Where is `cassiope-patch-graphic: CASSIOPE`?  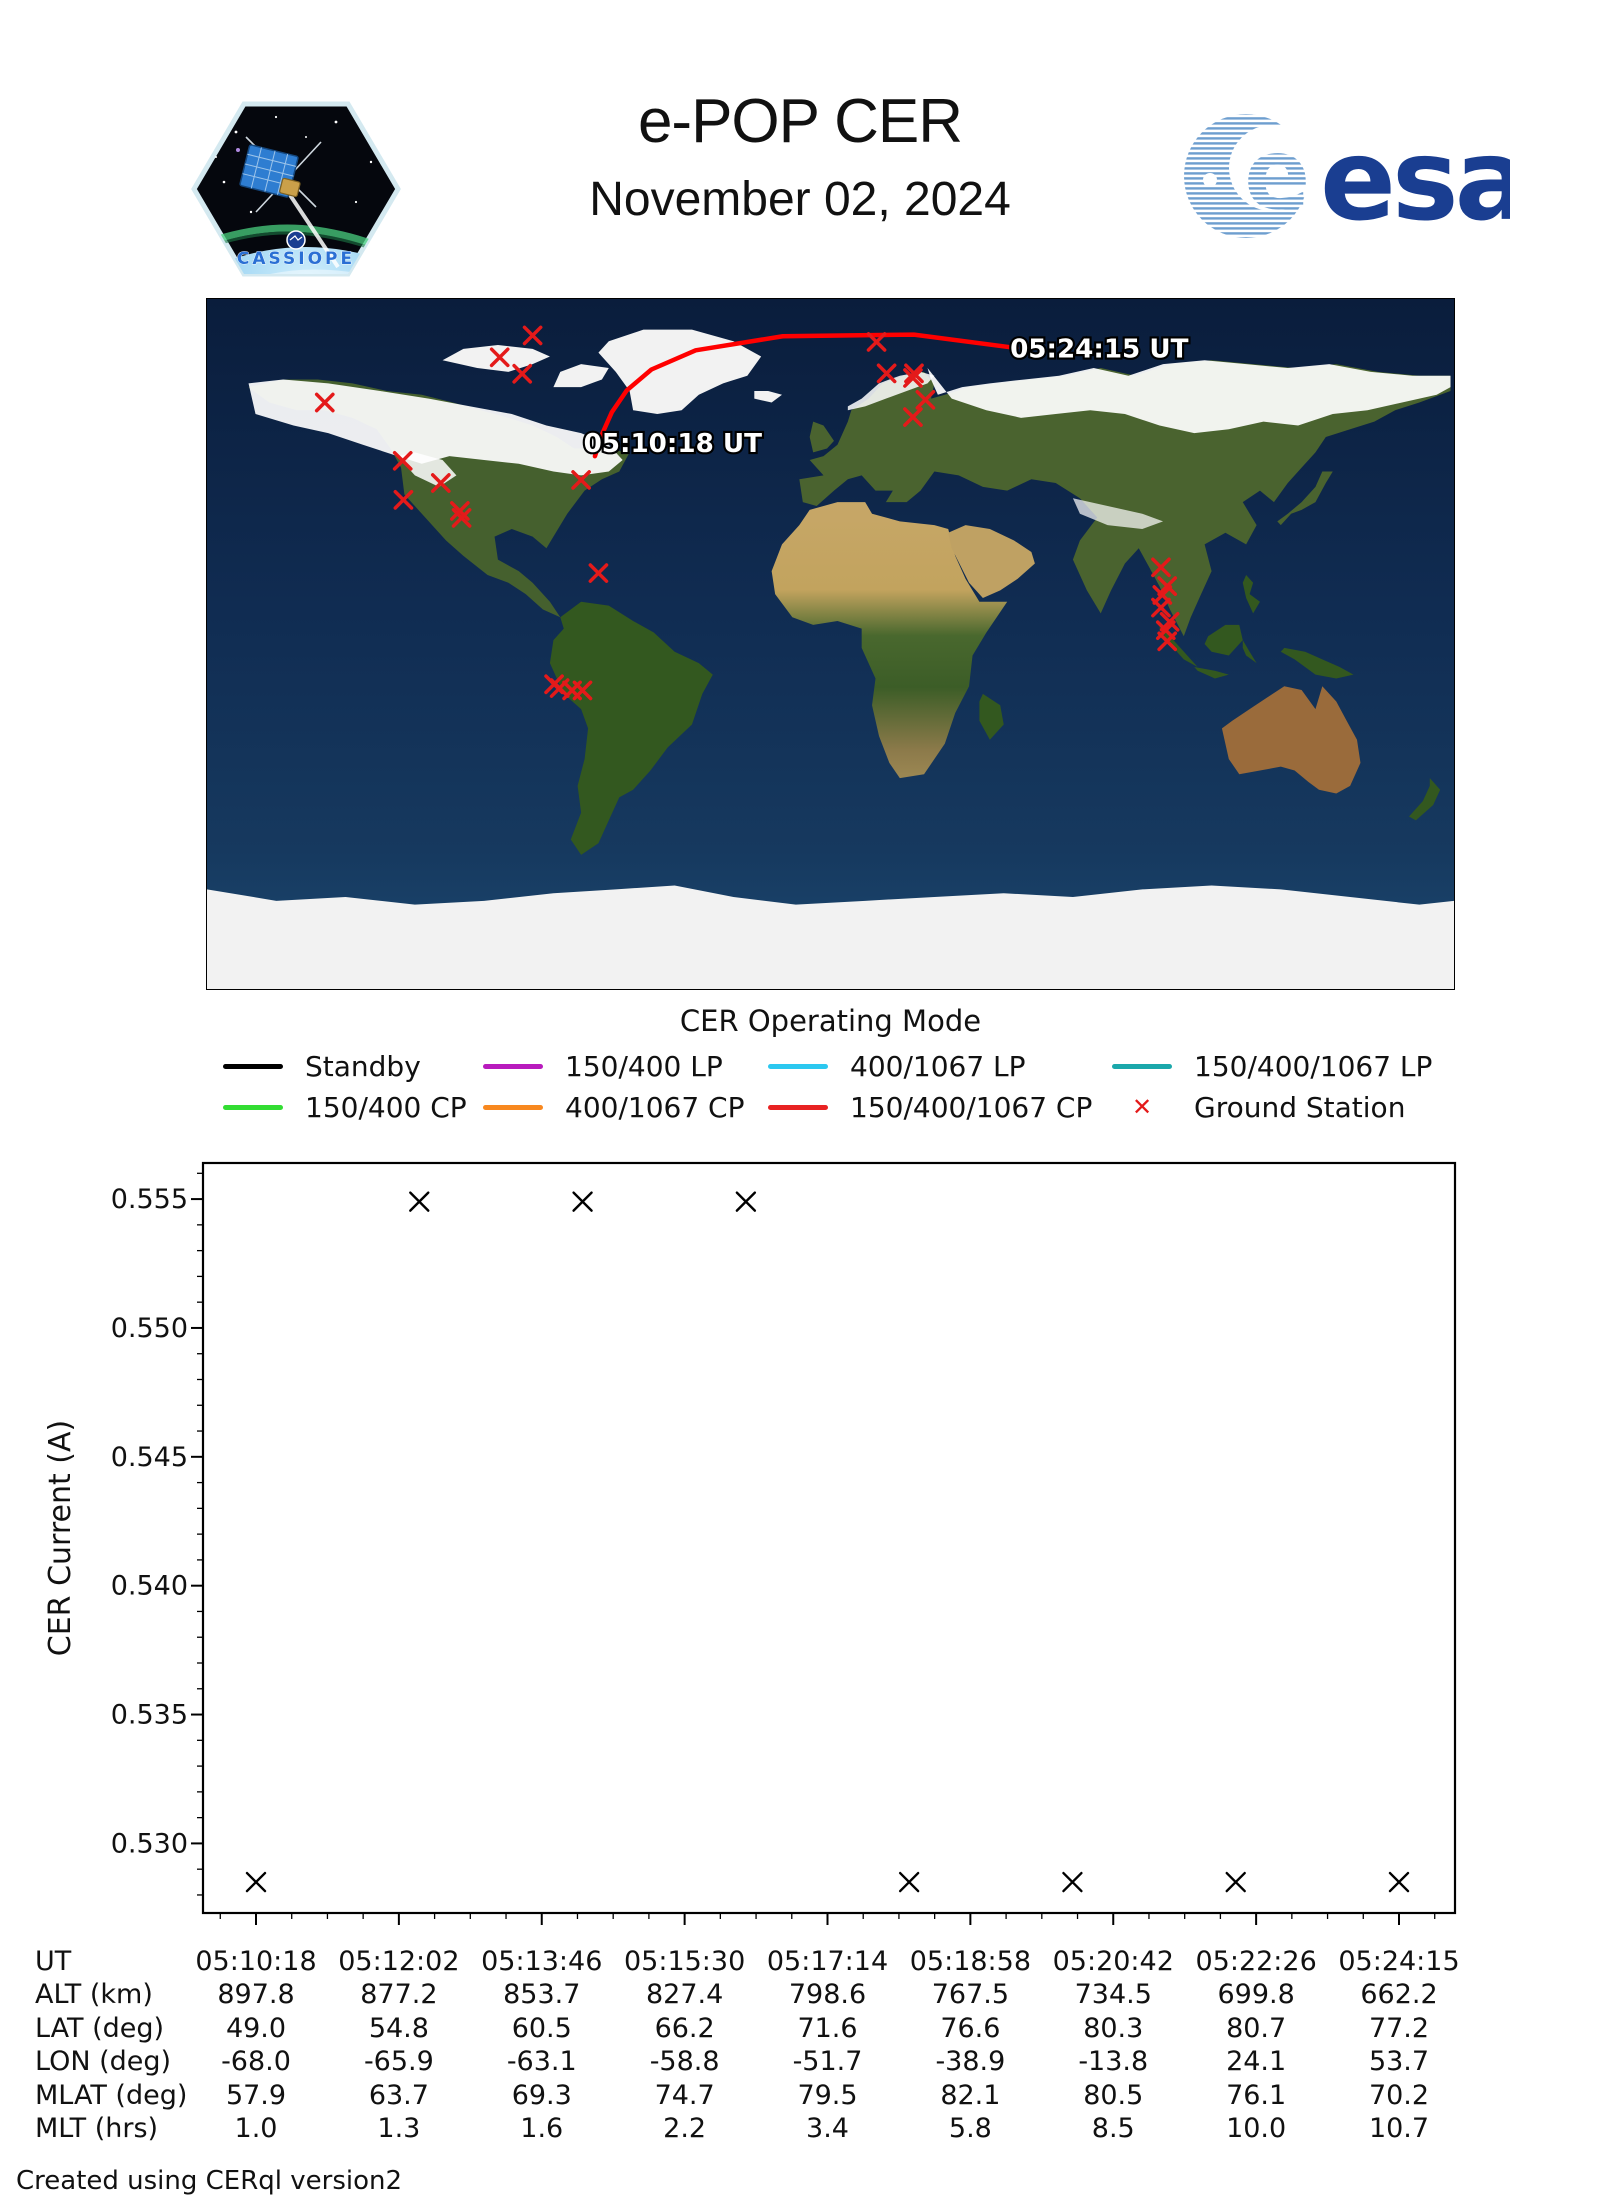
cassiope-patch-graphic: CASSIOPE is located at coordinates (296, 189).